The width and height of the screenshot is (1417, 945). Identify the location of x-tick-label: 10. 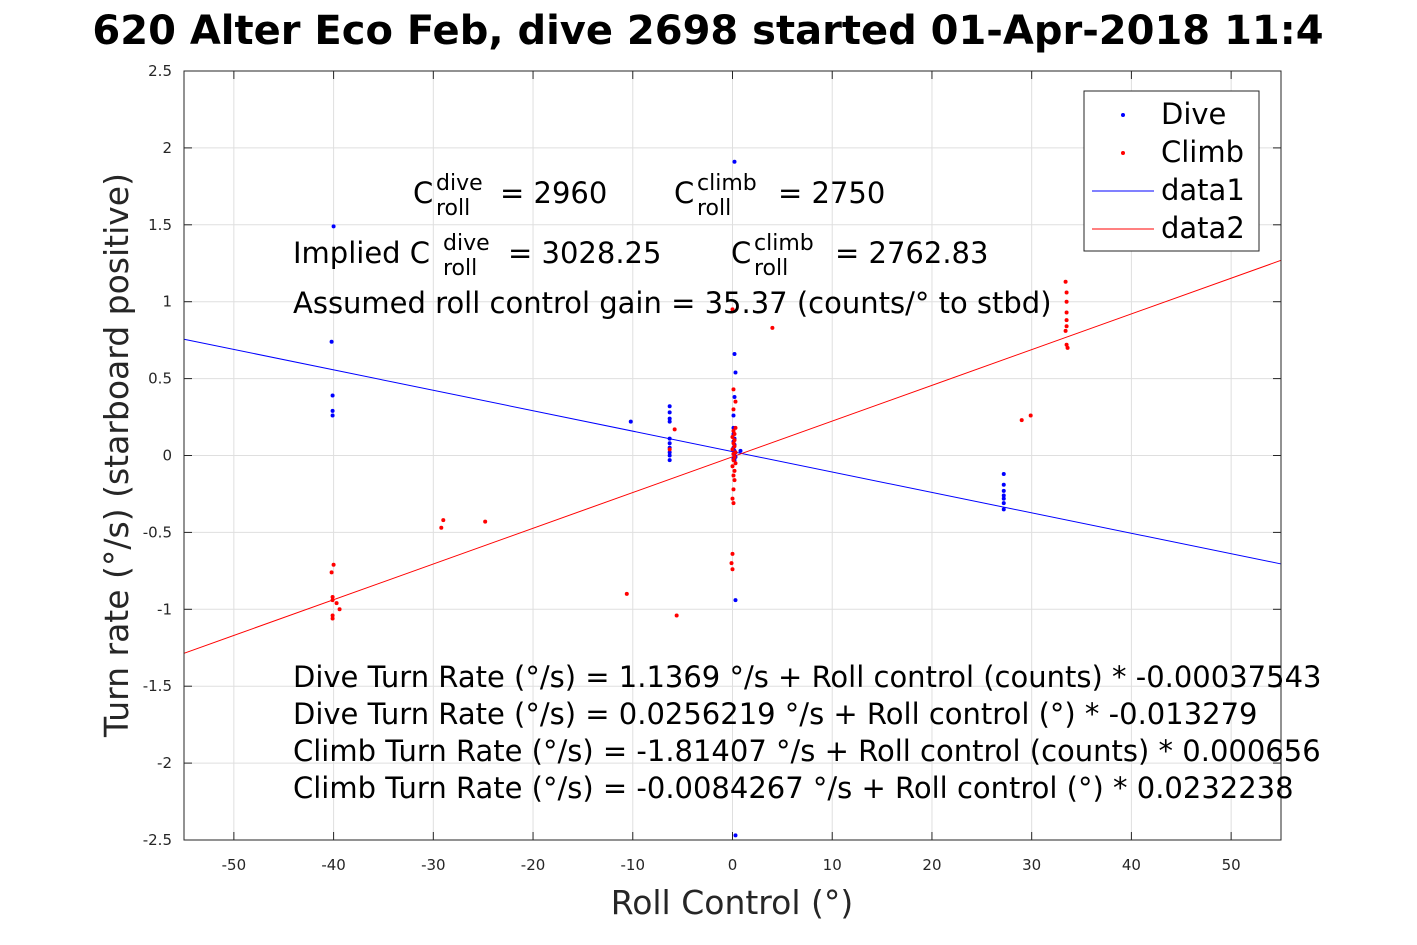
(832, 865).